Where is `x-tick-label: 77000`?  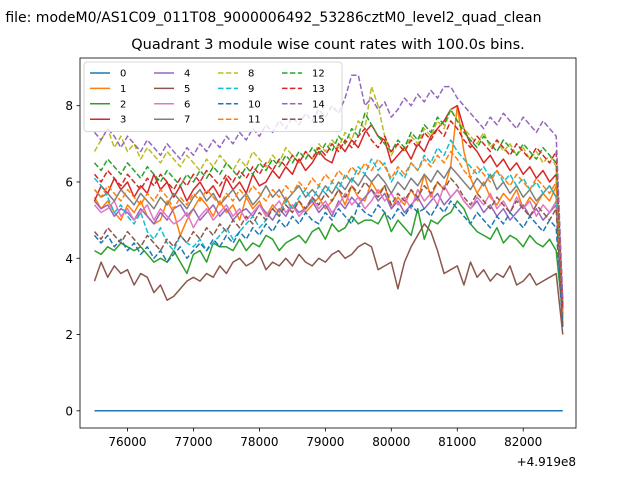 x-tick-label: 77000 is located at coordinates (193, 442).